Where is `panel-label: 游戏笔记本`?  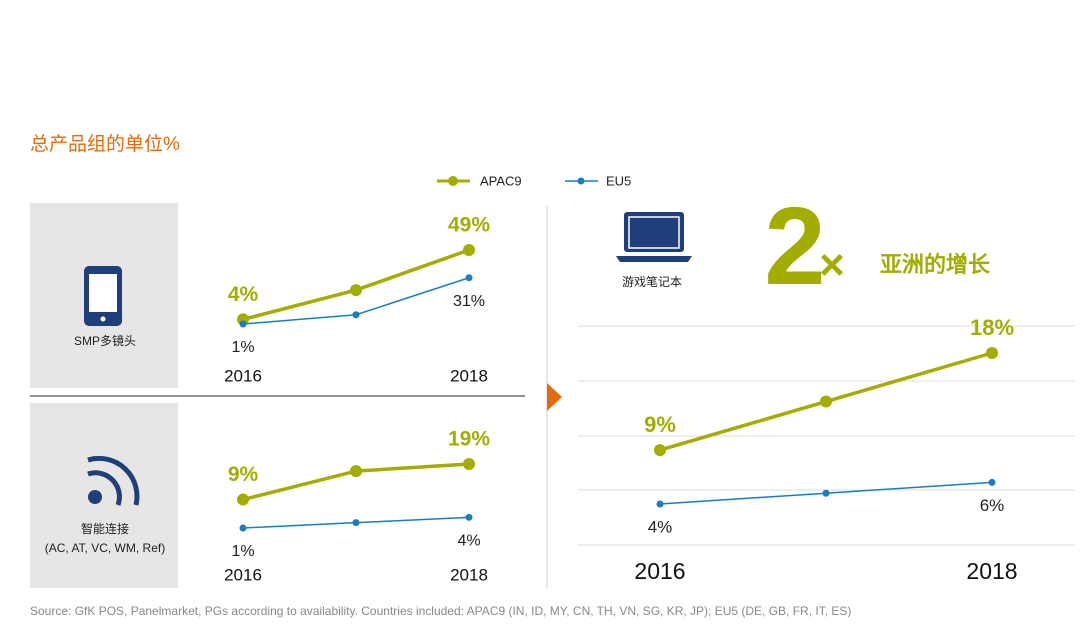 panel-label: 游戏笔记本 is located at coordinates (652, 281).